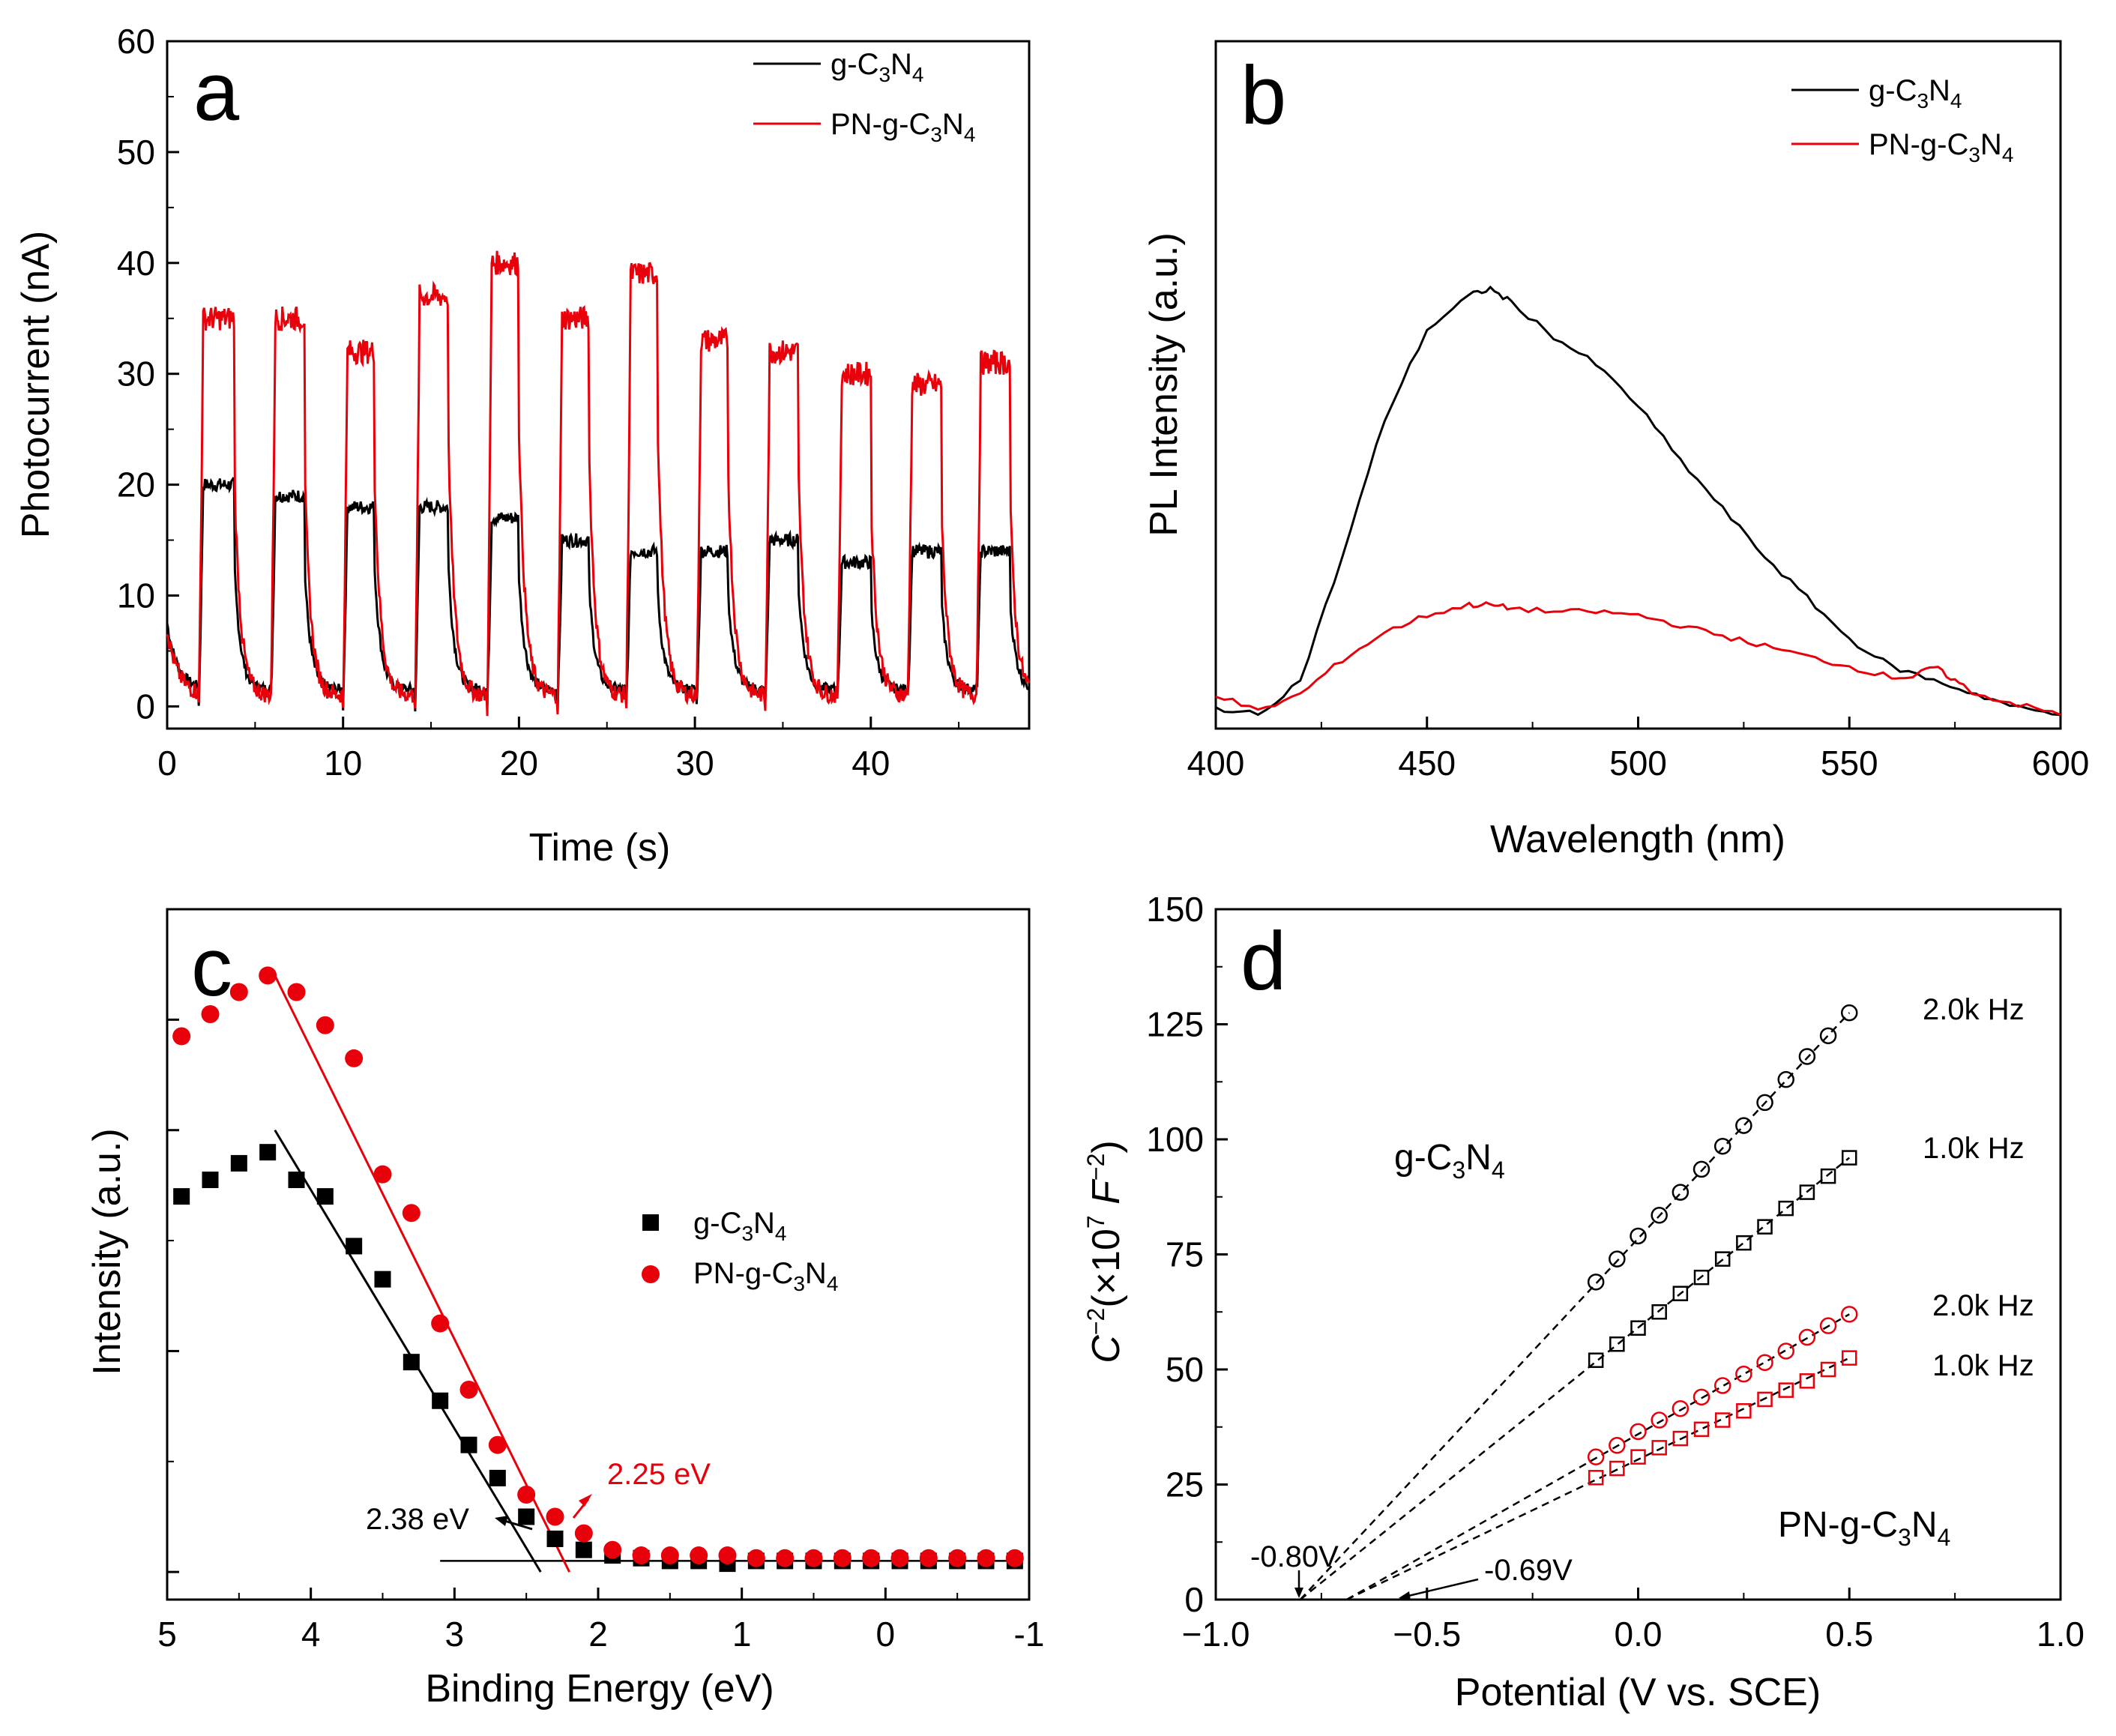  I want to click on panel-c-label: c, so click(211, 967).